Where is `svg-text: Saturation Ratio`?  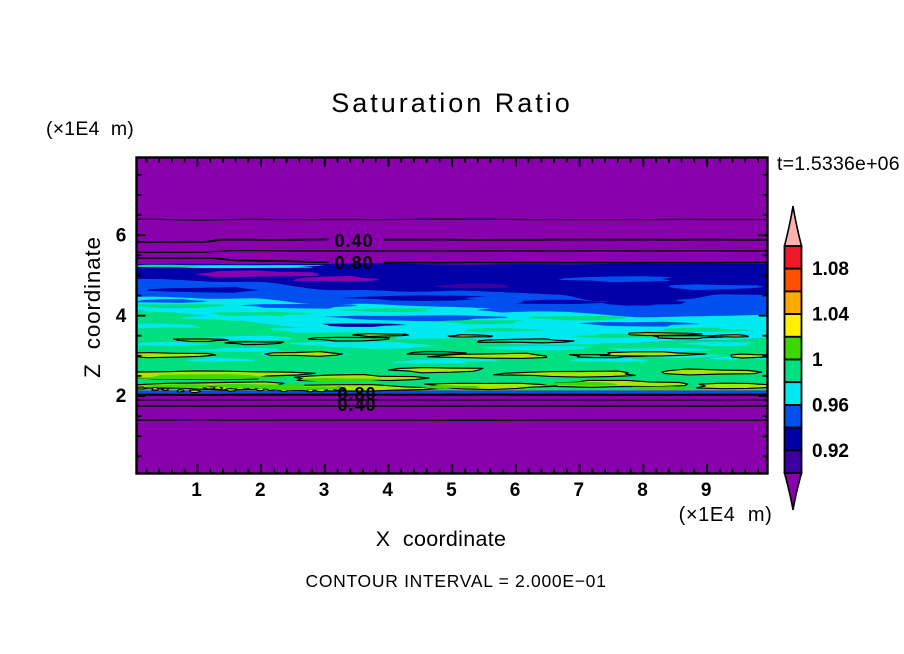
svg-text: Saturation Ratio is located at coordinates (452, 103).